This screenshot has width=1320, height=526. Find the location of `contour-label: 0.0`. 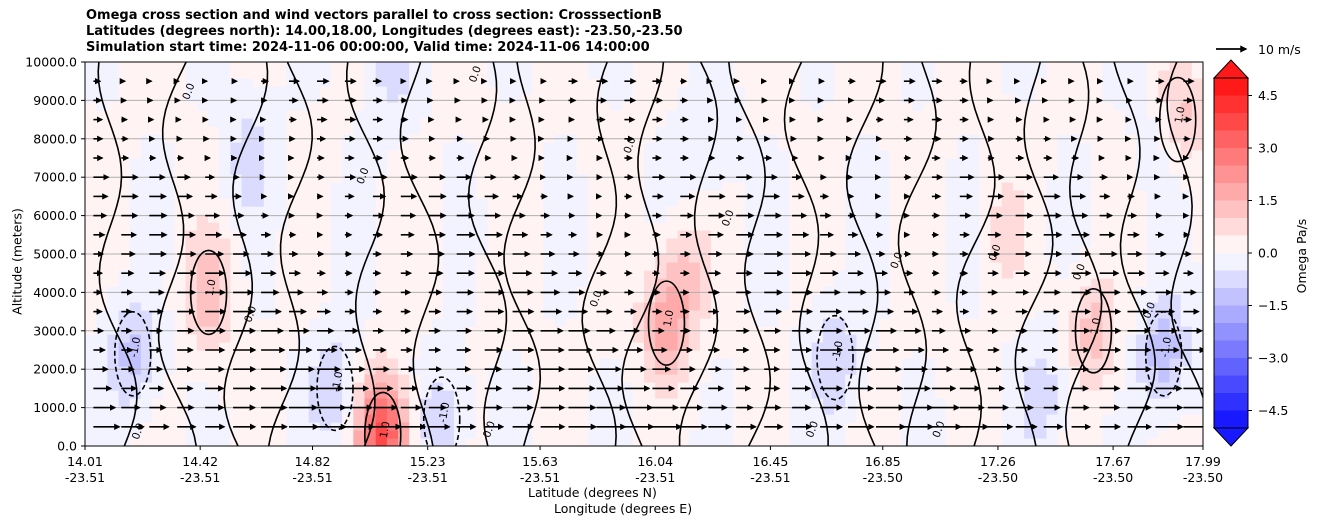

contour-label: 0.0 is located at coordinates (188, 92).